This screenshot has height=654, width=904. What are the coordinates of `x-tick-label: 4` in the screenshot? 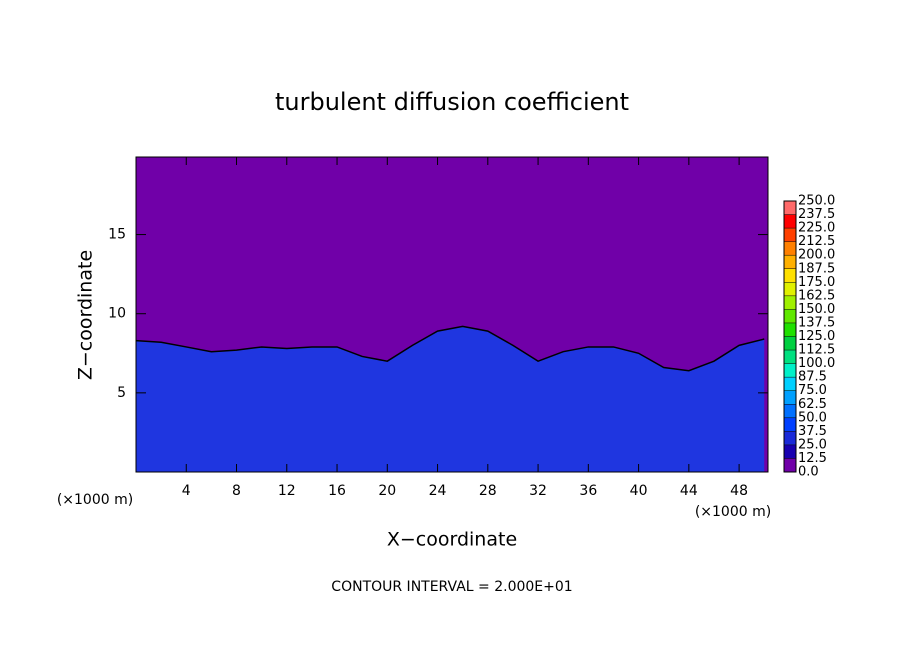 It's located at (186, 491).